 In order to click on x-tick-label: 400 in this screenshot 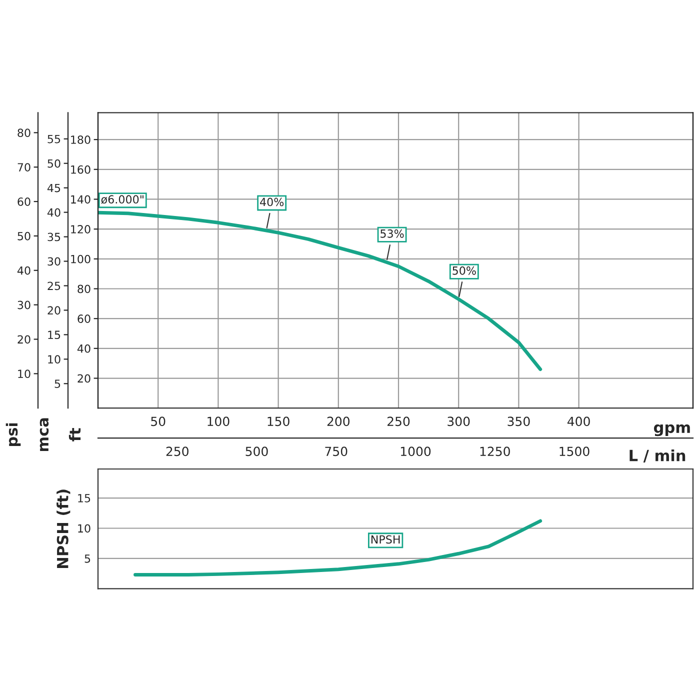, I will do `click(578, 421)`.